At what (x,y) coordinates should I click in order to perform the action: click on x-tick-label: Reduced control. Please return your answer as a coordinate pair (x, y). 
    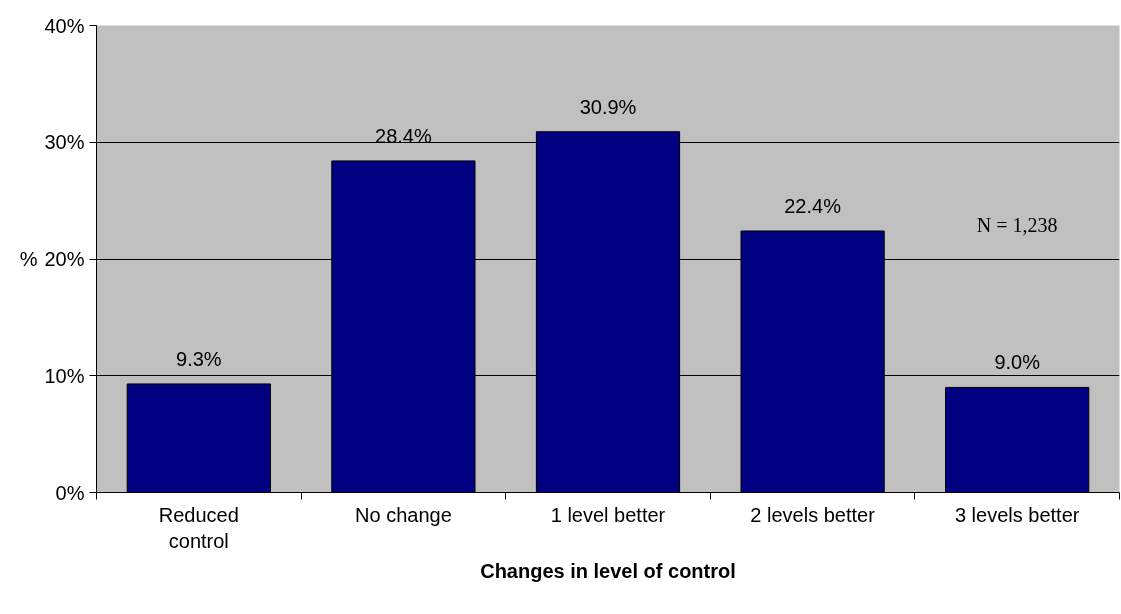
    Looking at the image, I should click on (198, 527).